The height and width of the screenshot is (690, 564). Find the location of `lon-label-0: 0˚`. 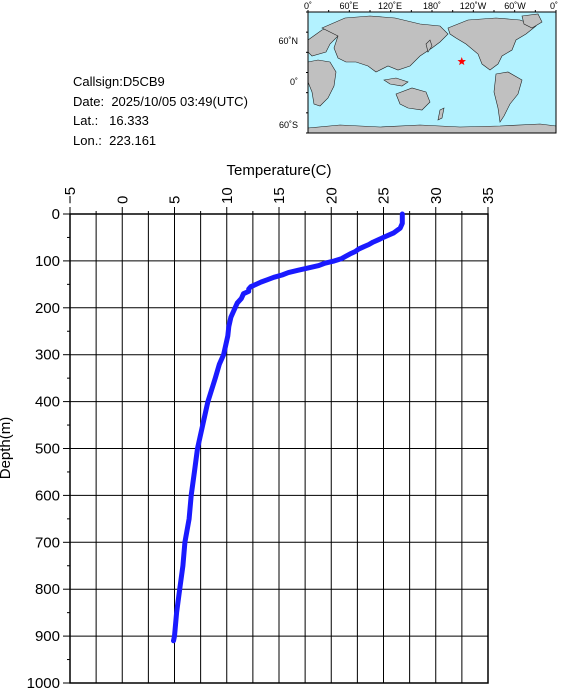

lon-label-0: 0˚ is located at coordinates (308, 6).